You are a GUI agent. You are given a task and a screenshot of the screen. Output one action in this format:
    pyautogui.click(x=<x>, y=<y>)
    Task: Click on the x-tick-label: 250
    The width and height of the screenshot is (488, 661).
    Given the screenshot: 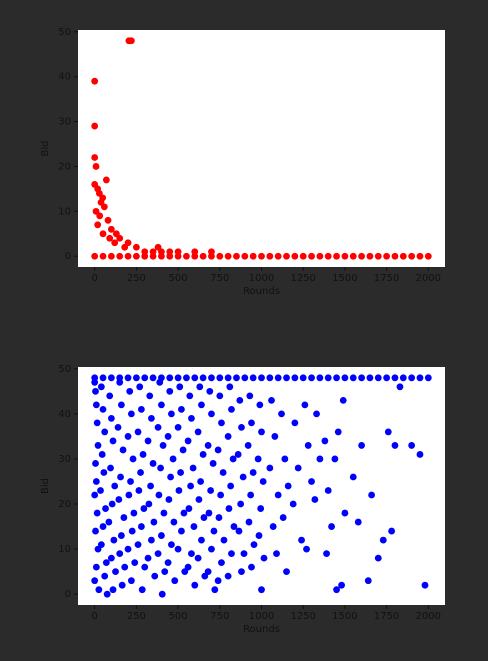 What is the action you would take?
    pyautogui.click(x=136, y=278)
    